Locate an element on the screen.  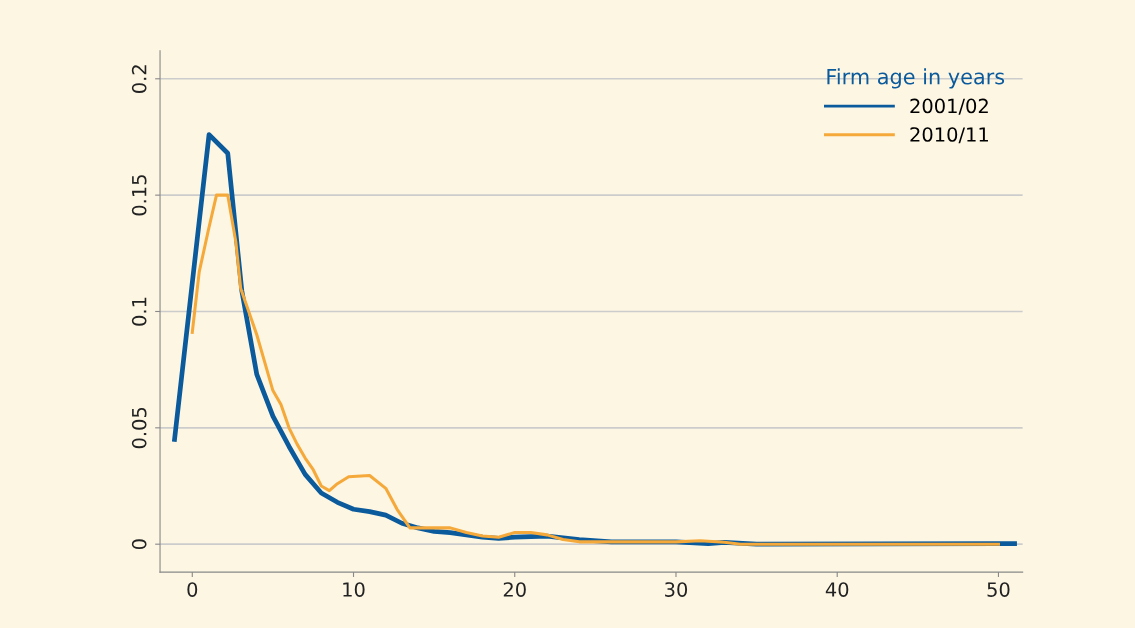
y-tick-label: 0.2 is located at coordinates (139, 79).